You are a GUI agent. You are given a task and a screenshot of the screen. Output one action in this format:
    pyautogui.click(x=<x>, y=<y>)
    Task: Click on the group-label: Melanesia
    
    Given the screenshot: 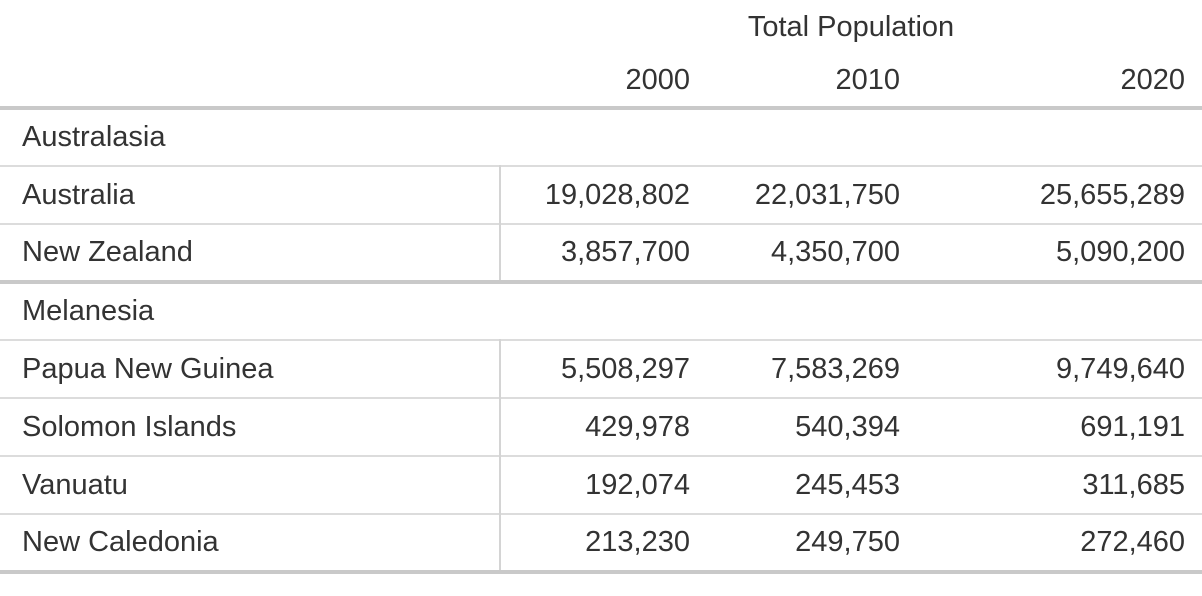 What is the action you would take?
    pyautogui.click(x=88, y=311)
    